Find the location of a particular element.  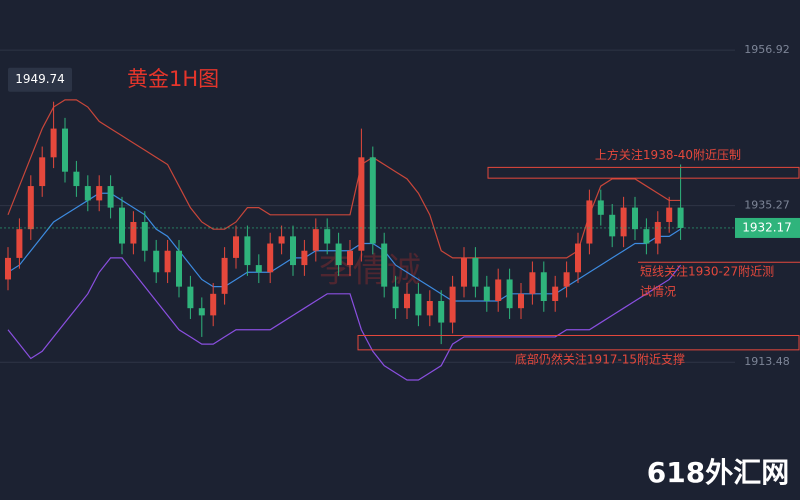

watermark: 李倩诚 is located at coordinates (370, 271).